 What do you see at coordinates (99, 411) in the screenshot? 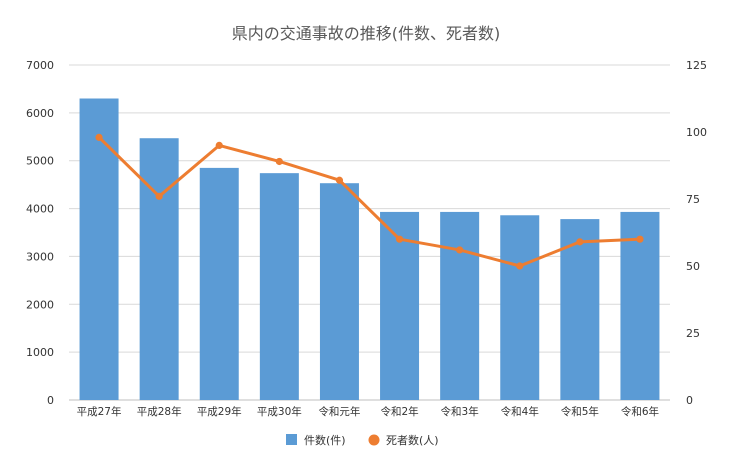
I see `x-tick-0: 平成27年` at bounding box center [99, 411].